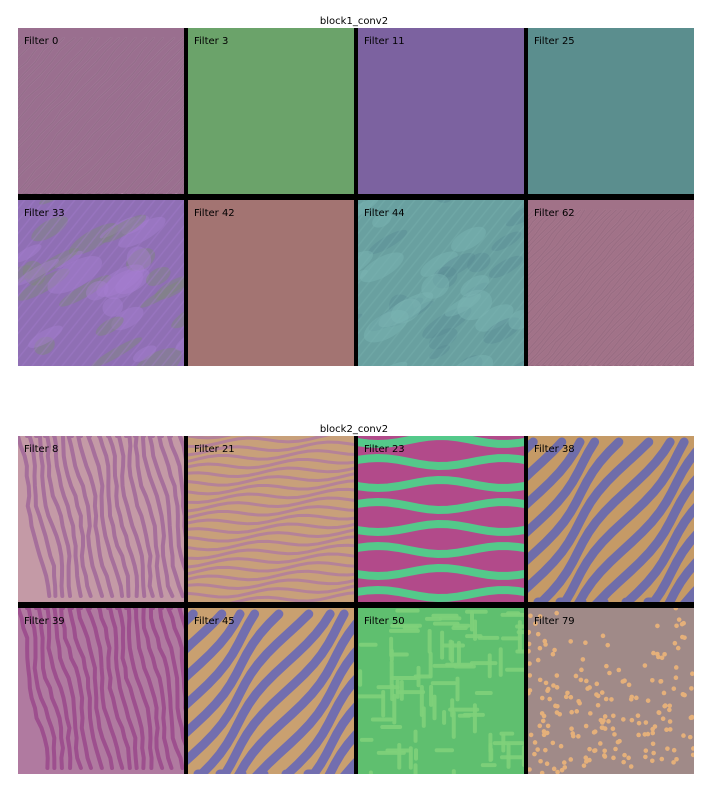  I want to click on filter-tile: Filter 38, so click(611, 519).